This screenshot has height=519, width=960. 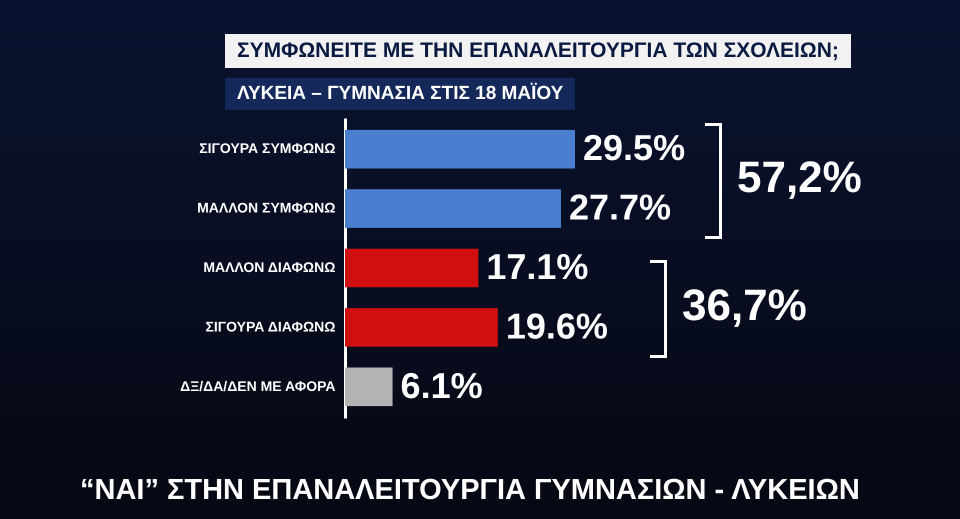 I want to click on data-label: 29.5%, so click(x=634, y=147).